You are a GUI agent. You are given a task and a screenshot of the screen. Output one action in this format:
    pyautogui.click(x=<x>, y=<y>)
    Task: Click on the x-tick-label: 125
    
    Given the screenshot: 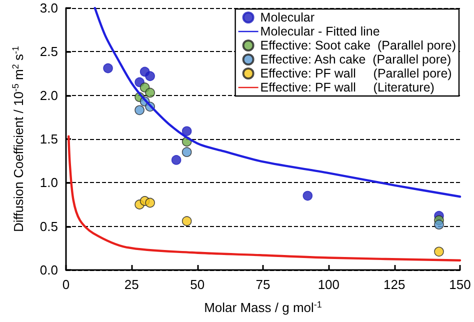 What is the action you would take?
    pyautogui.click(x=394, y=284)
    